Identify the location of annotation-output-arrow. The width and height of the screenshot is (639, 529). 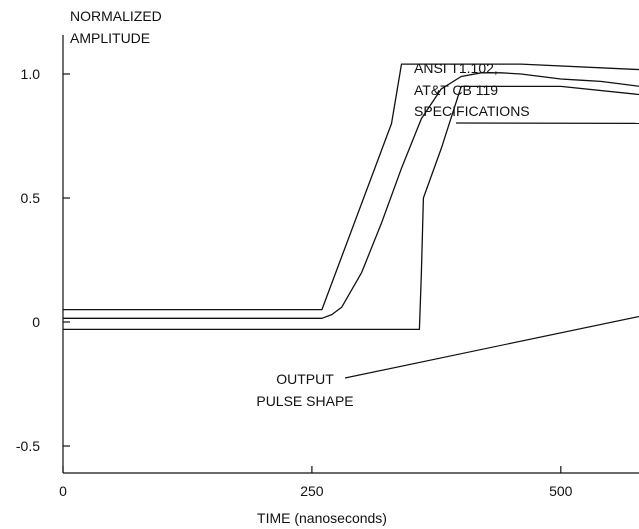
(491, 347).